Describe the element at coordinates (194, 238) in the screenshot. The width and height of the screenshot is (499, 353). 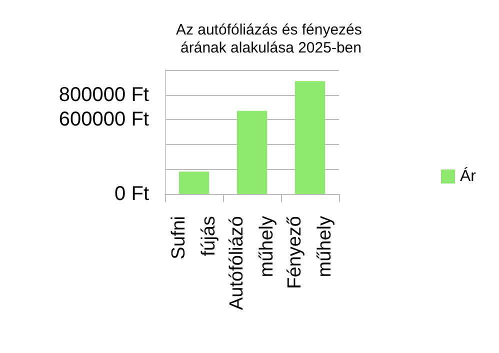
I see `x-tick-label: Sufni fújás` at that location.